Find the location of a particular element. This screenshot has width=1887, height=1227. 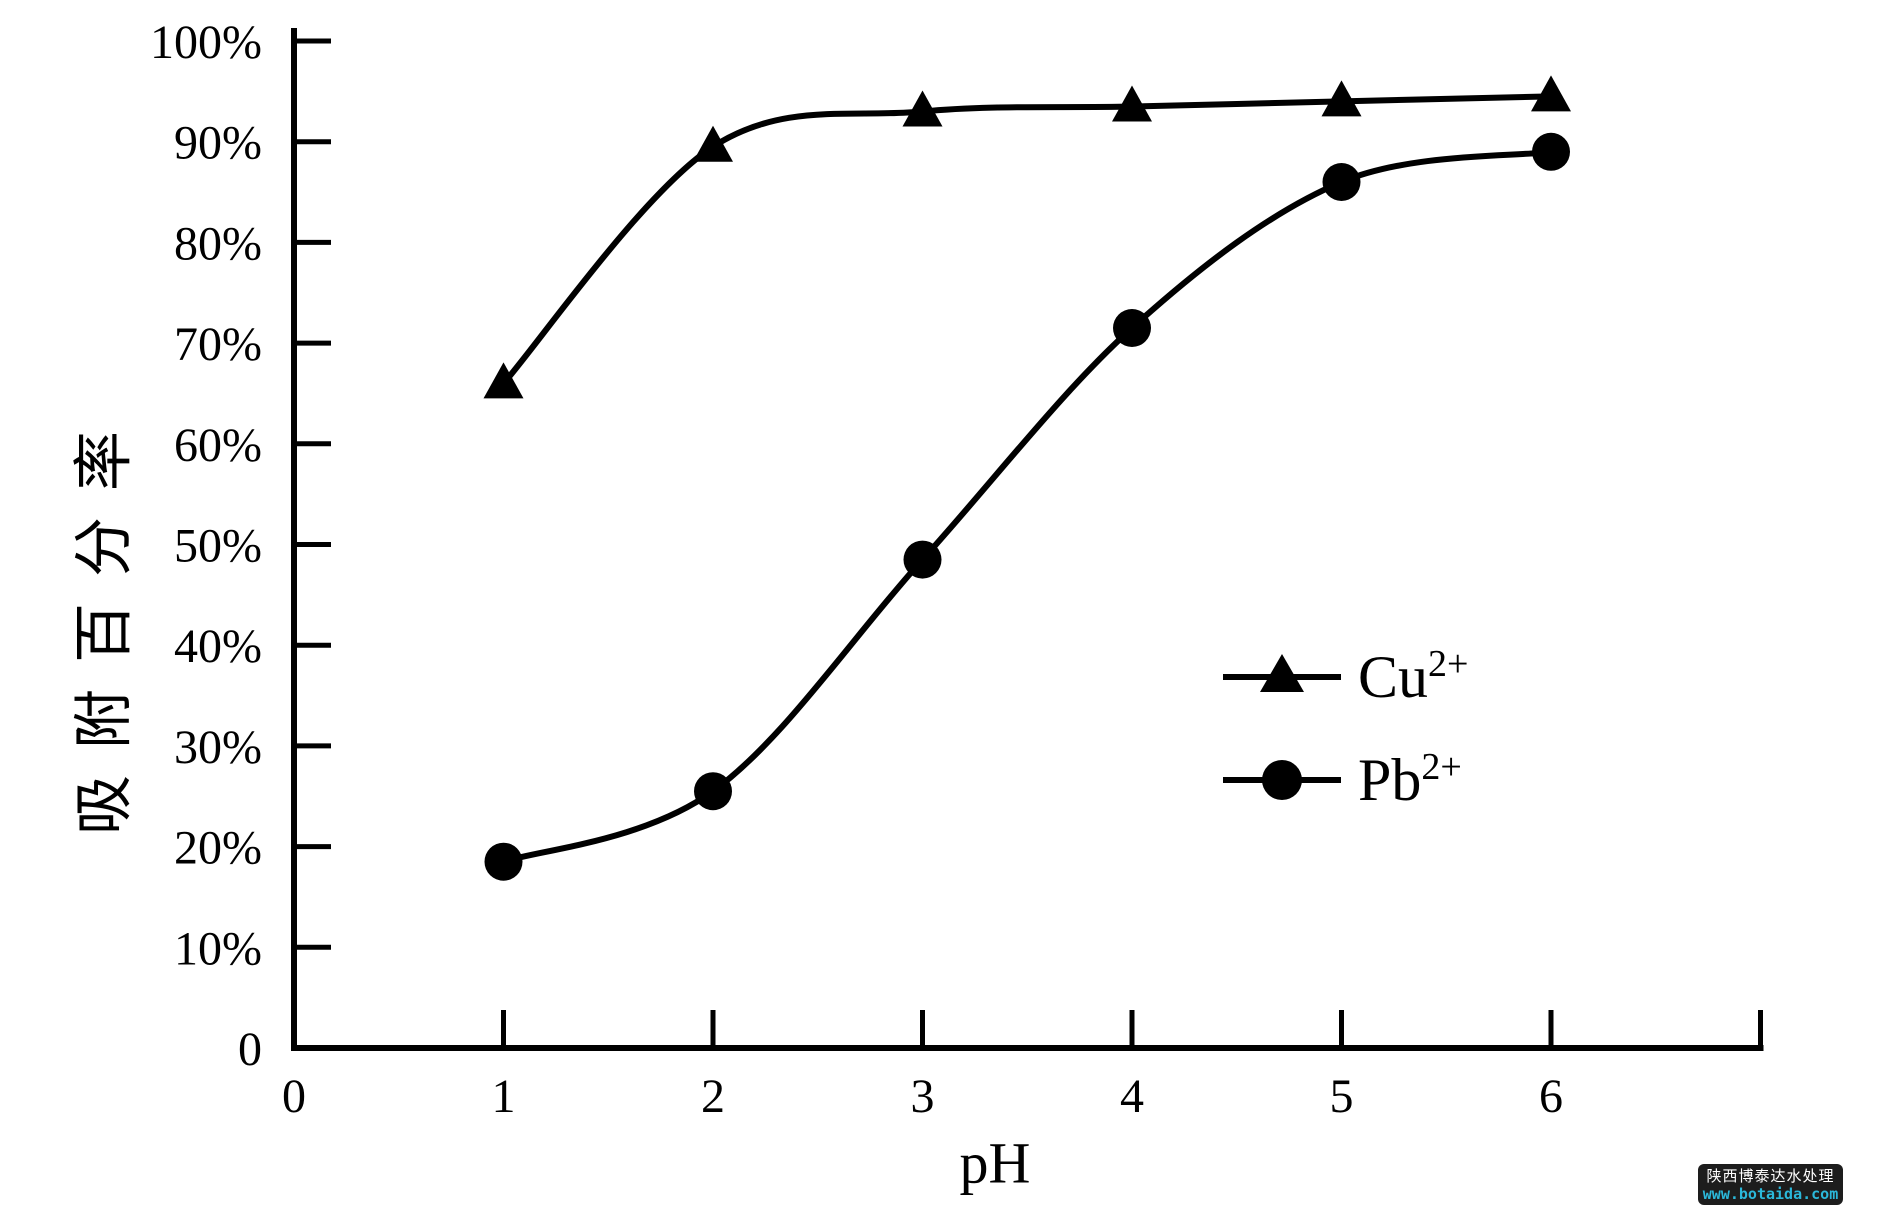

y-tick-label: 20% is located at coordinates (218, 848).